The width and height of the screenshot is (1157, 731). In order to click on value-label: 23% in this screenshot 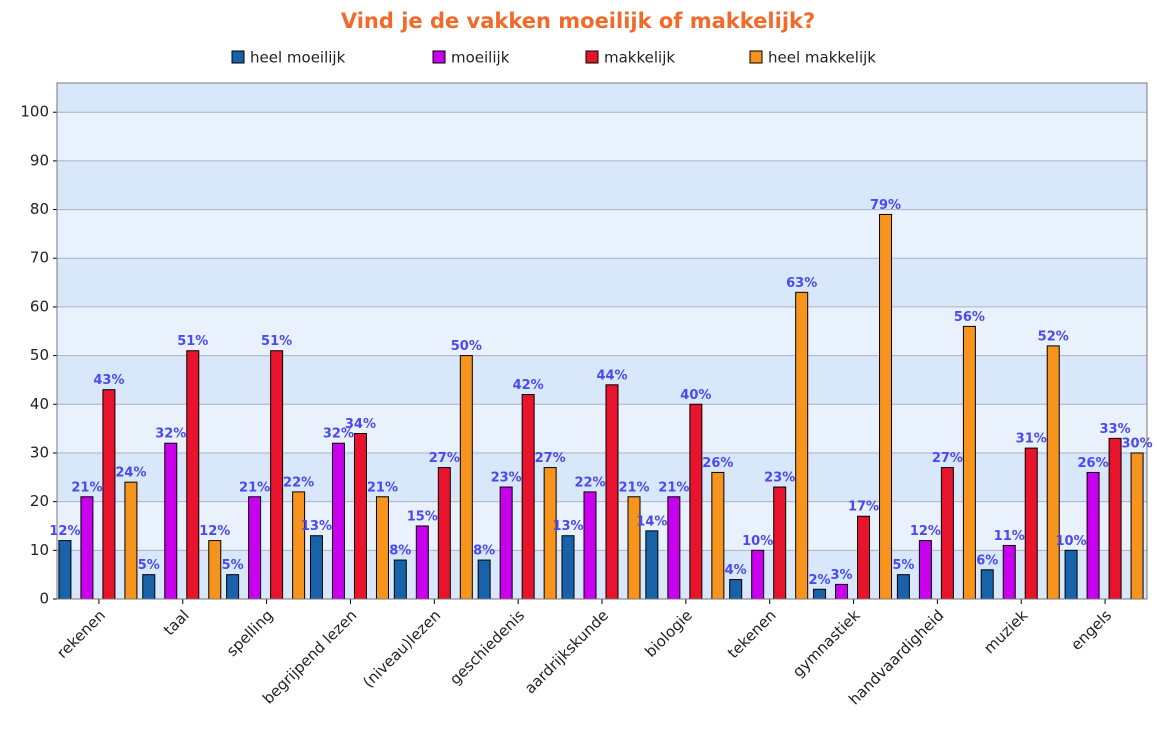, I will do `click(506, 478)`.